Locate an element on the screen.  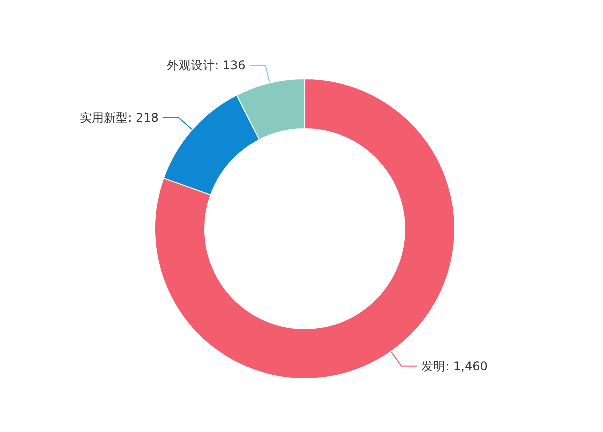
slice-label: 外观设计: 136 is located at coordinates (206, 65).